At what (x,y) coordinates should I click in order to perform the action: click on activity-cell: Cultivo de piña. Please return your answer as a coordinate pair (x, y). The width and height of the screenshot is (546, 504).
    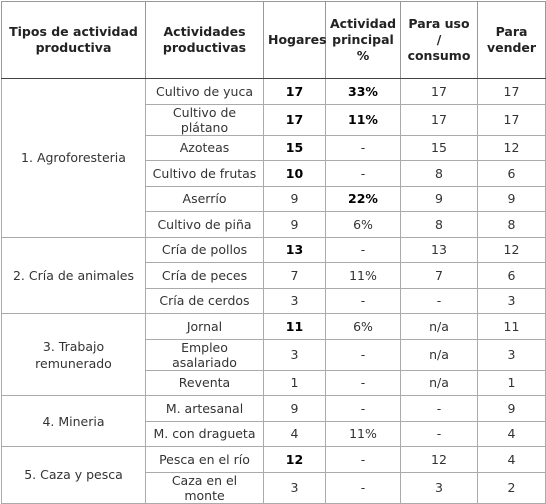
    Looking at the image, I should click on (204, 224).